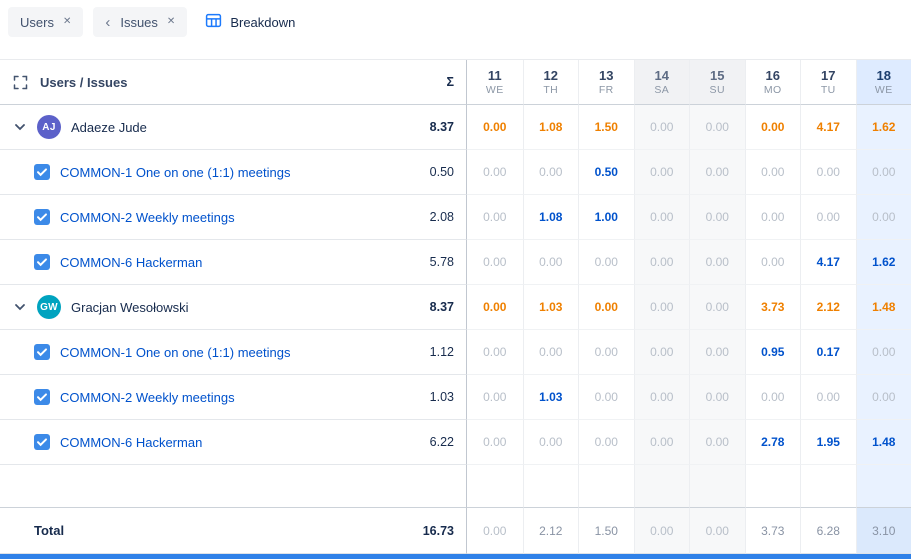  What do you see at coordinates (20, 82) in the screenshot?
I see `expand-all-icon` at bounding box center [20, 82].